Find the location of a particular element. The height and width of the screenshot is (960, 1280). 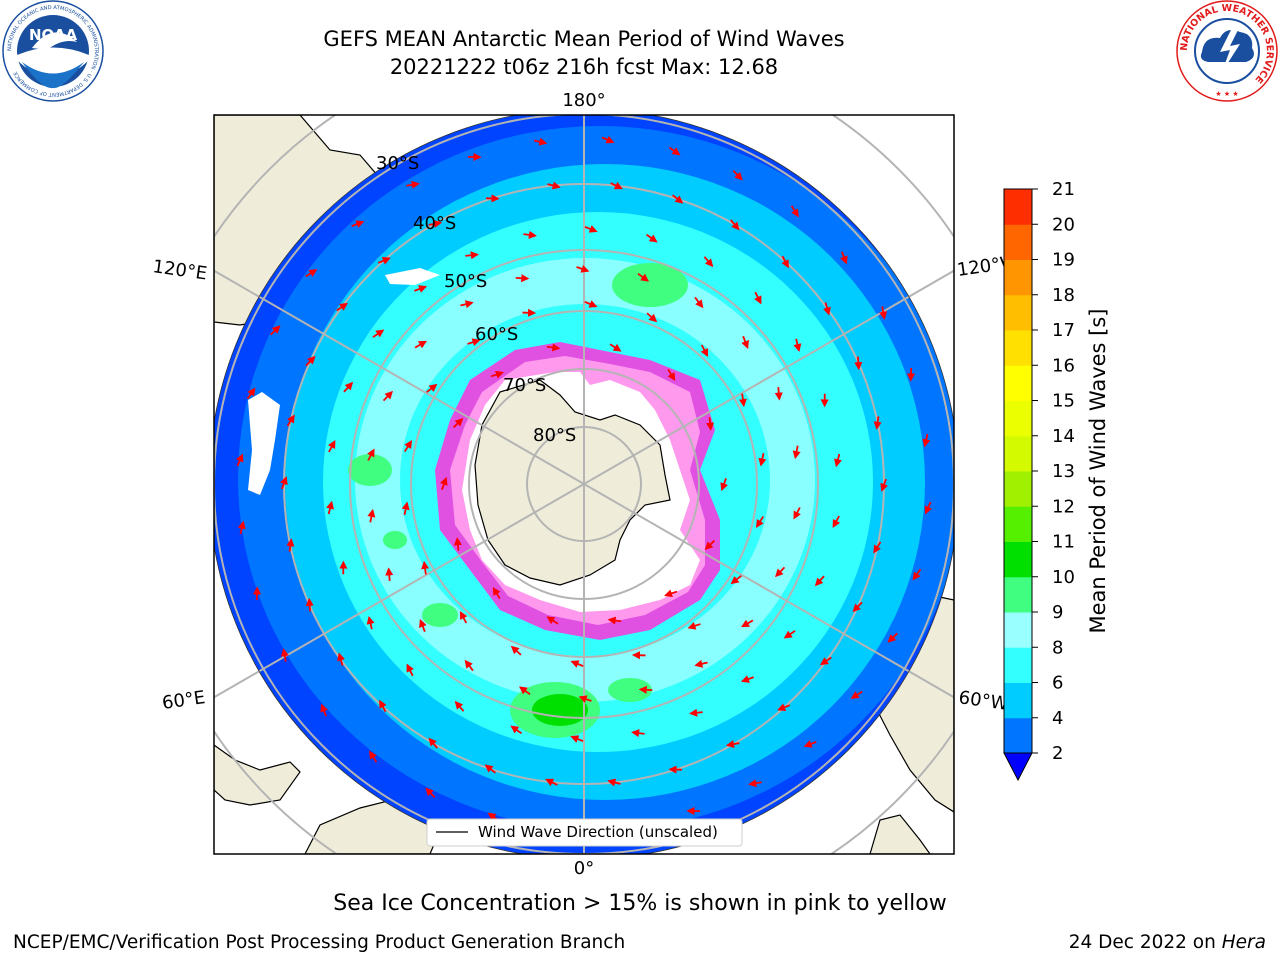

colorbar-label: Mean Period of Wind Waves [s] is located at coordinates (1098, 471).